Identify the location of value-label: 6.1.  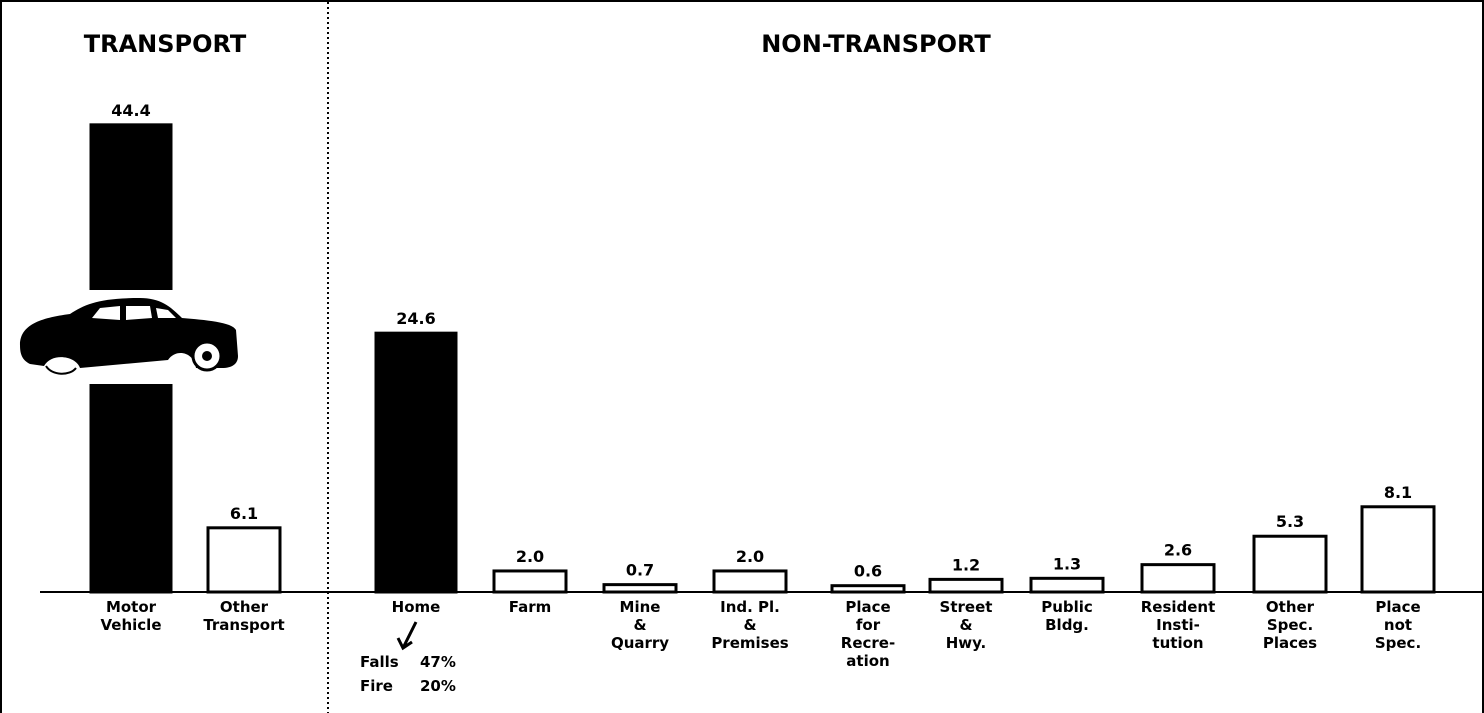
(244, 513).